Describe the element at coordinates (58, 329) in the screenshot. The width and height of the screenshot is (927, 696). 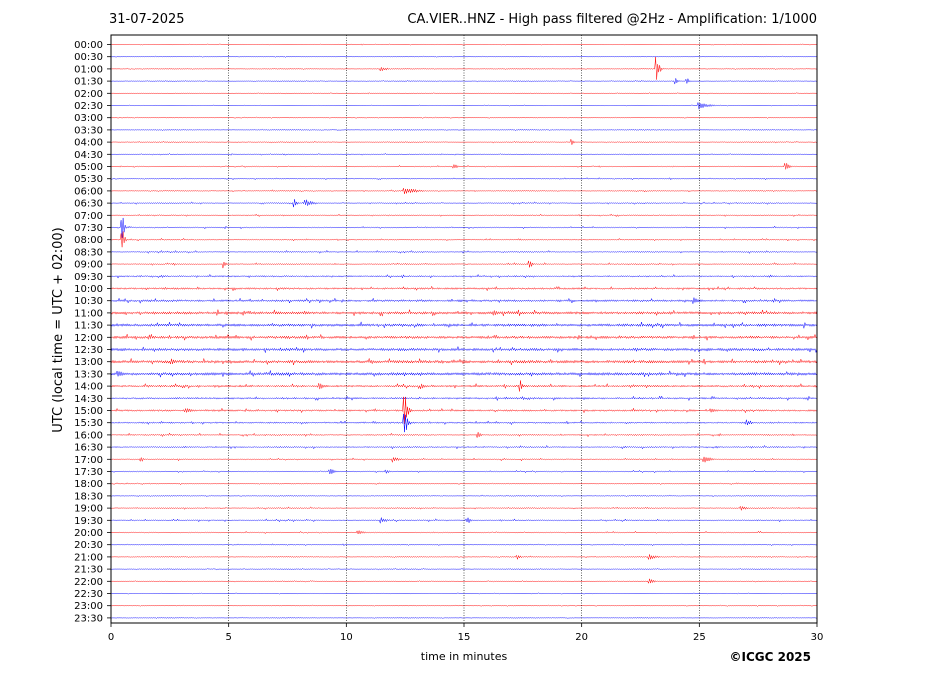
I see `y-axis-label: UTC (local time = UTC + 02:00)` at that location.